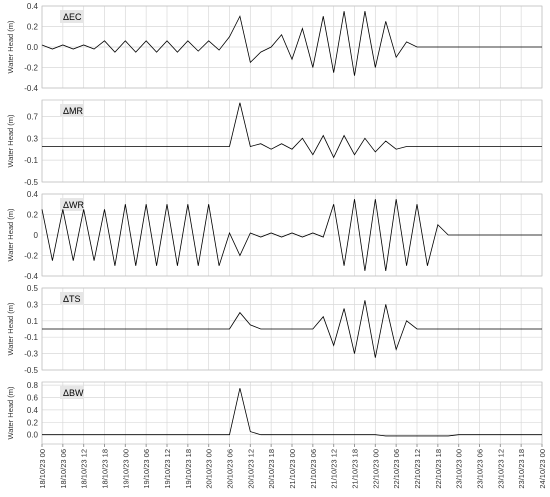 This screenshot has height=497, width=550. I want to click on panel-label: ΔBW, so click(73, 393).